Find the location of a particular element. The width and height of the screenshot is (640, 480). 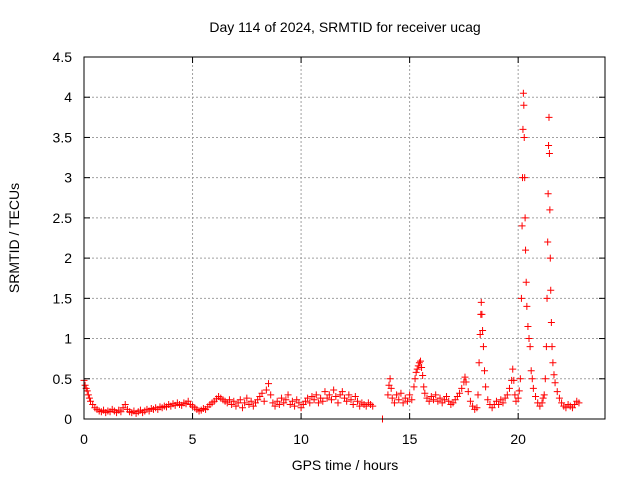

x-tick-label: 5 is located at coordinates (193, 439).